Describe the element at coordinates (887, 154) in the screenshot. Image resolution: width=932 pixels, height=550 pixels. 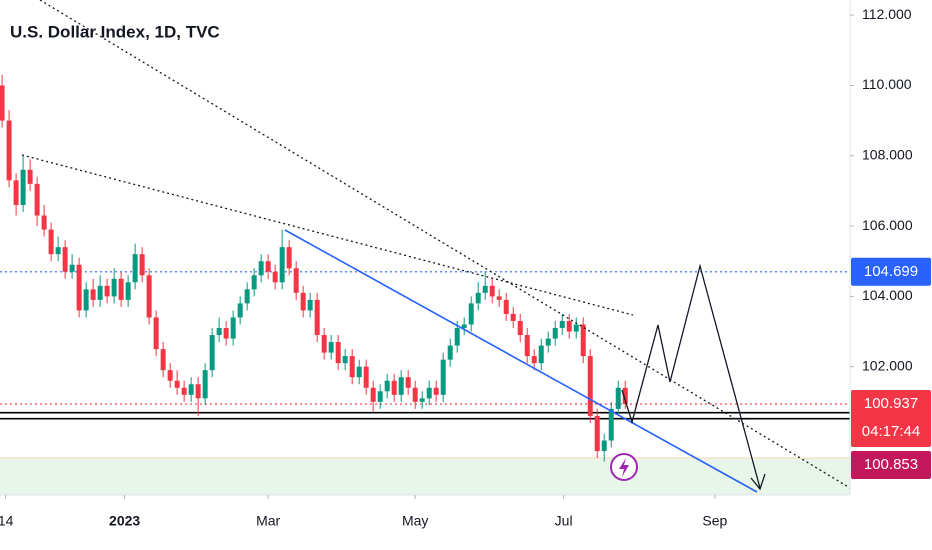
I see `y-tick-label: 108.000` at that location.